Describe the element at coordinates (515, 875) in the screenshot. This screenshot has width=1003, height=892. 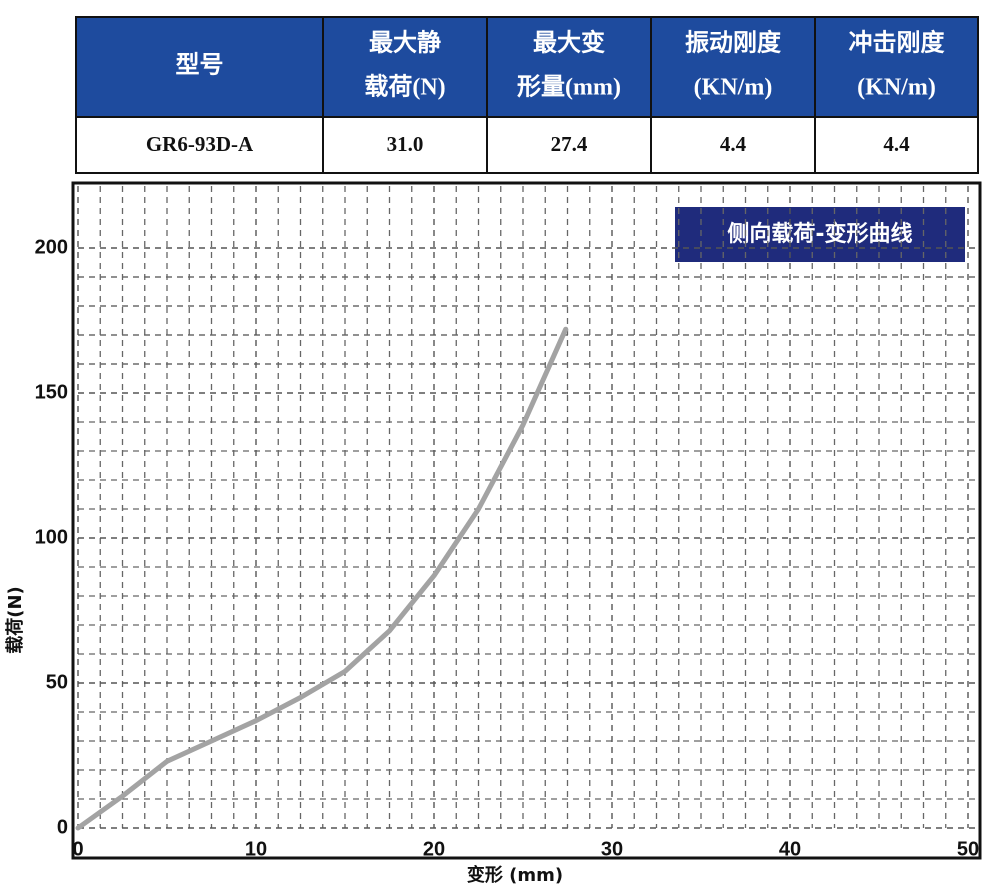
I see `x-axis-label: 变形 (mm)` at that location.